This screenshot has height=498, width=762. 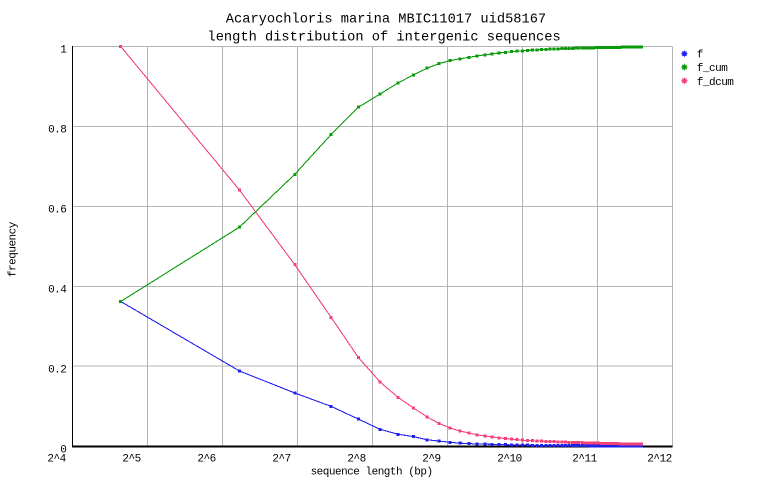 I want to click on svg-text: sequence length (bp), so click(x=372, y=472).